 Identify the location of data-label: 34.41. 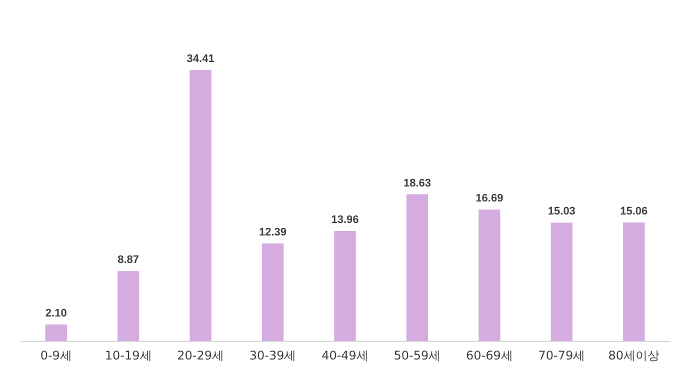
(200, 59).